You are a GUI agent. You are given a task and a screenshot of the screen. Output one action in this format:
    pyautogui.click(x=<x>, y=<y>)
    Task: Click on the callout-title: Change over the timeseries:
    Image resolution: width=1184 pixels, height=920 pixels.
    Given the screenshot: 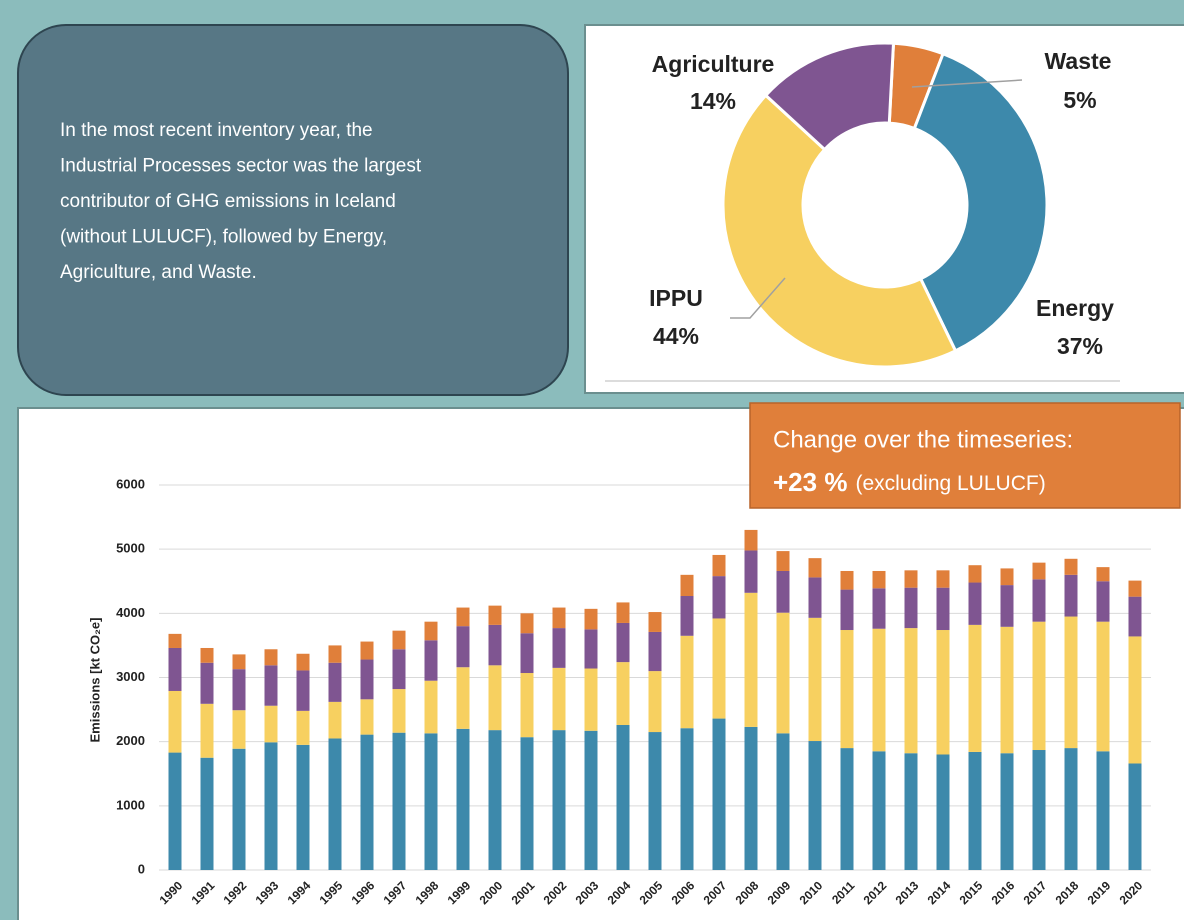 What is the action you would take?
    pyautogui.click(x=923, y=439)
    